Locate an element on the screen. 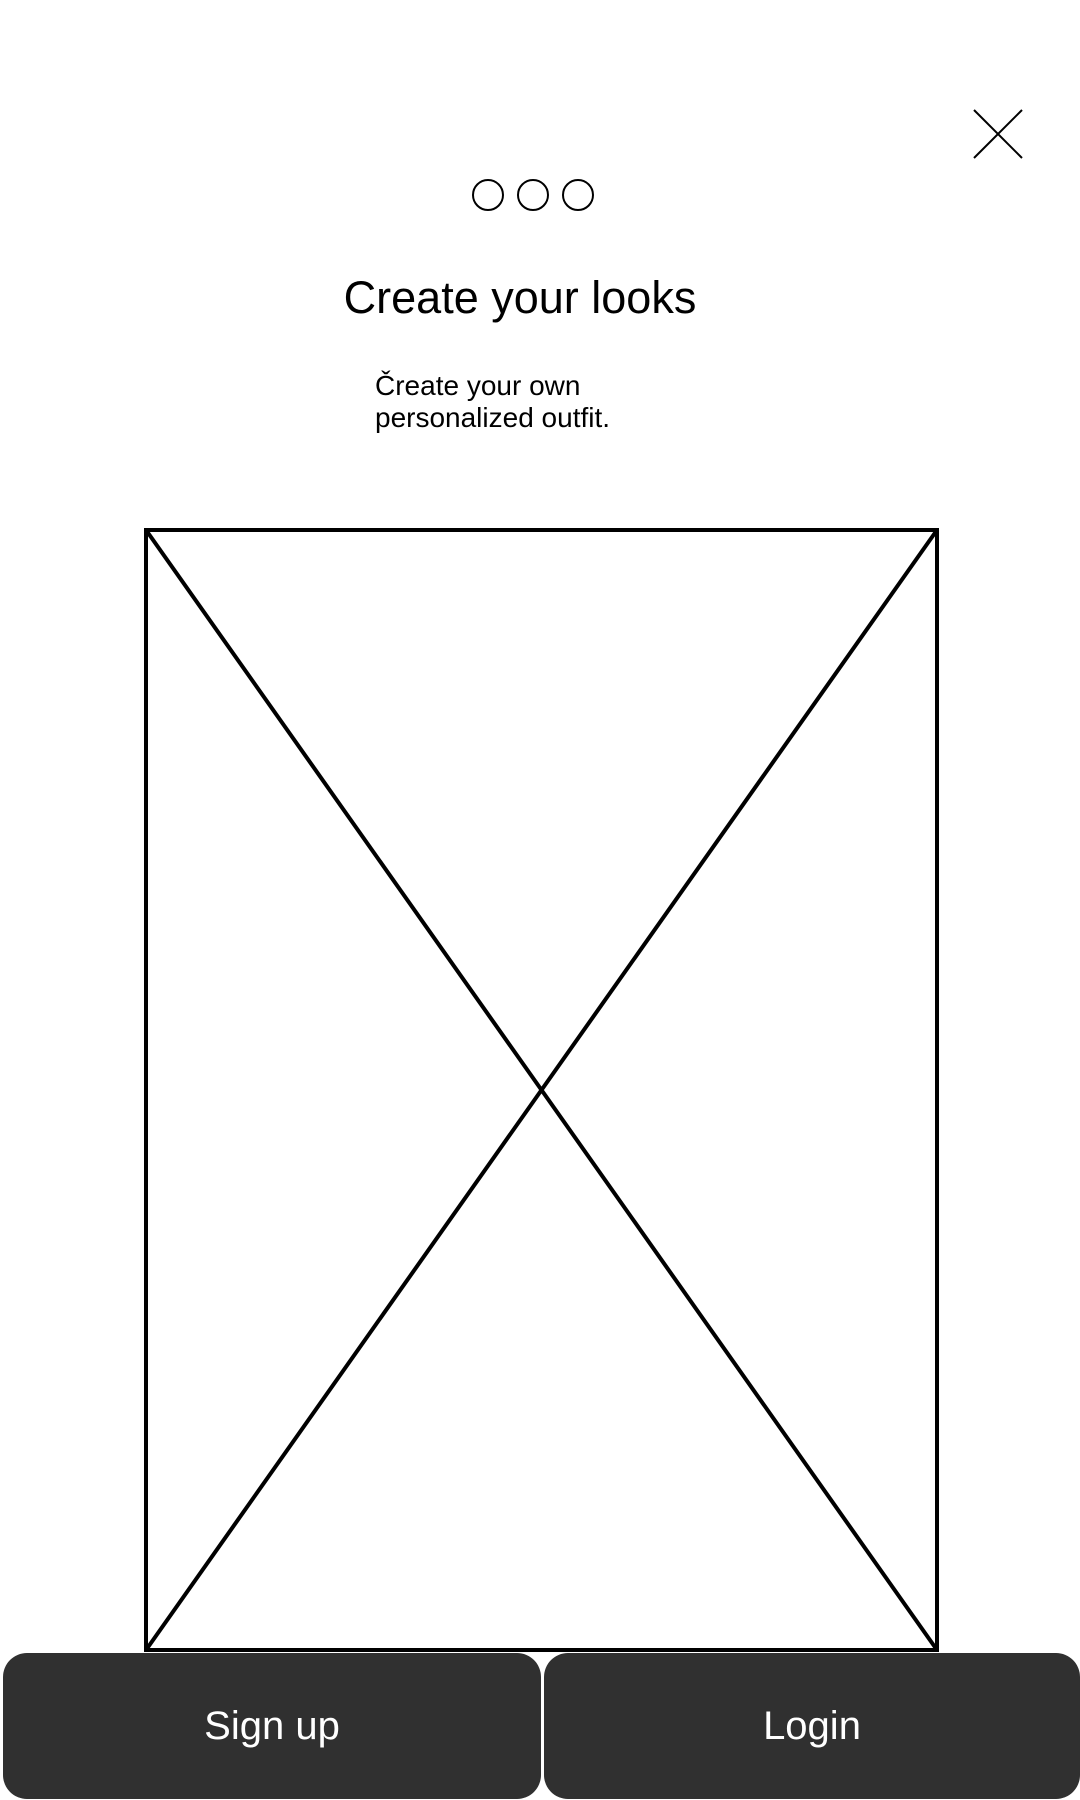 Image resolution: width=1080 pixels, height=1800 pixels. login-button: Login is located at coordinates (812, 1726).